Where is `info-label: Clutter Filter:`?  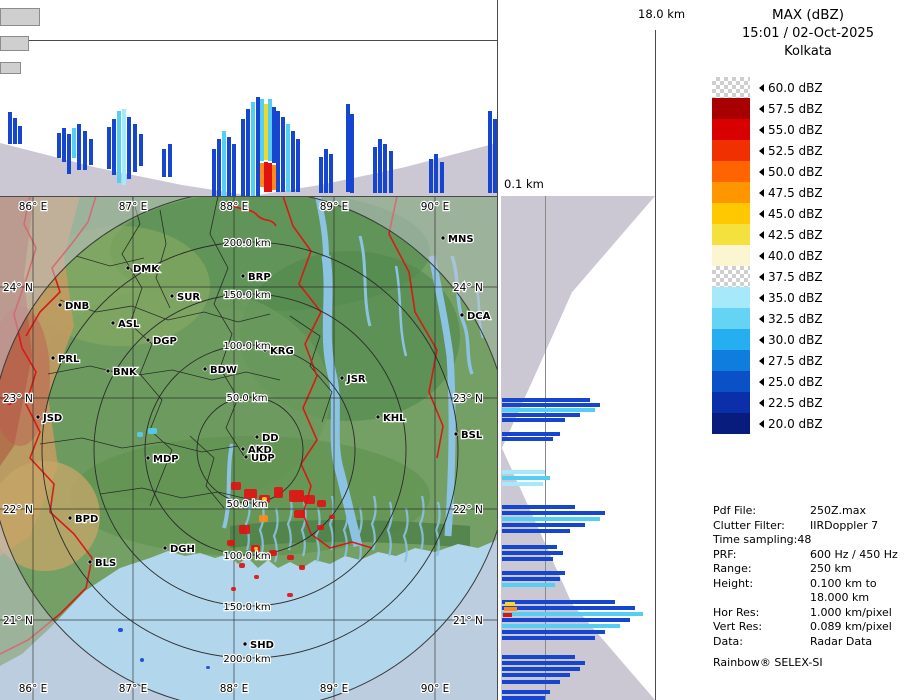
info-label: Clutter Filter: is located at coordinates (749, 525).